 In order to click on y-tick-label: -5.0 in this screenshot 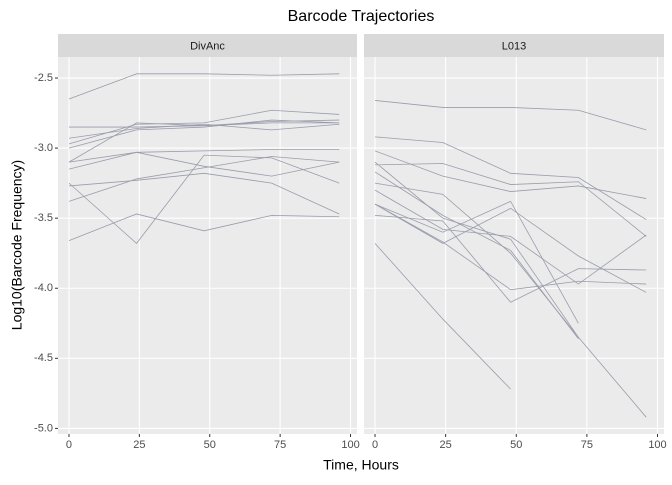, I will do `click(43, 428)`.